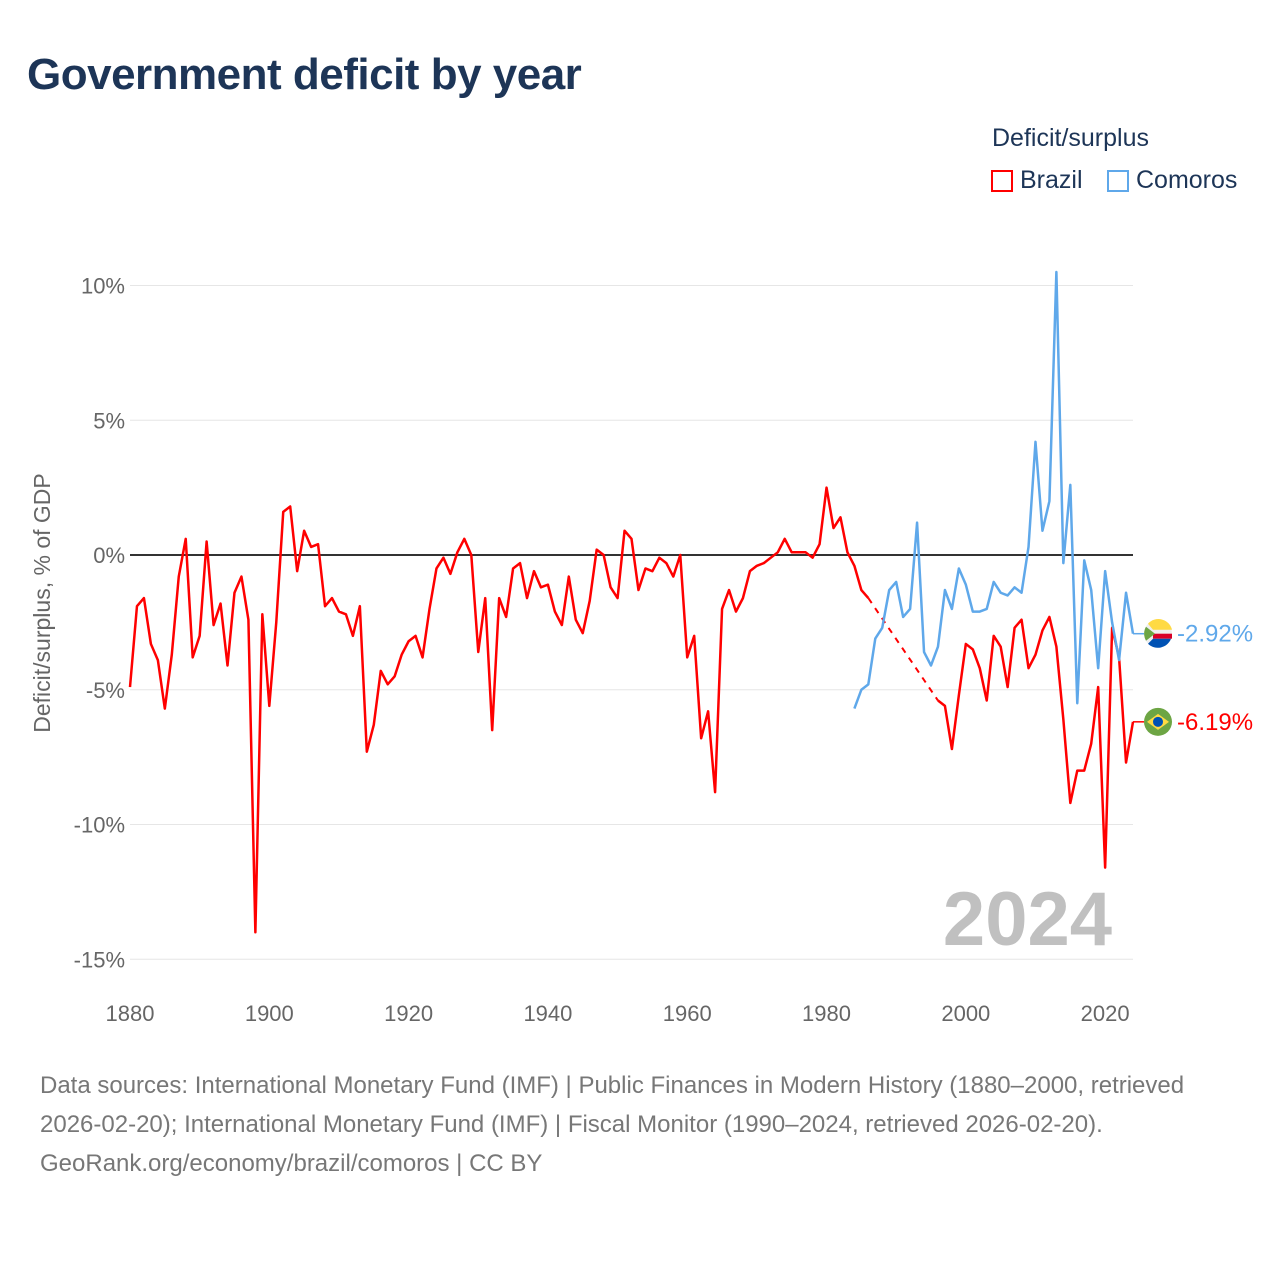 The image size is (1280, 1280). I want to click on y-tick-label: -5%, so click(105, 690).